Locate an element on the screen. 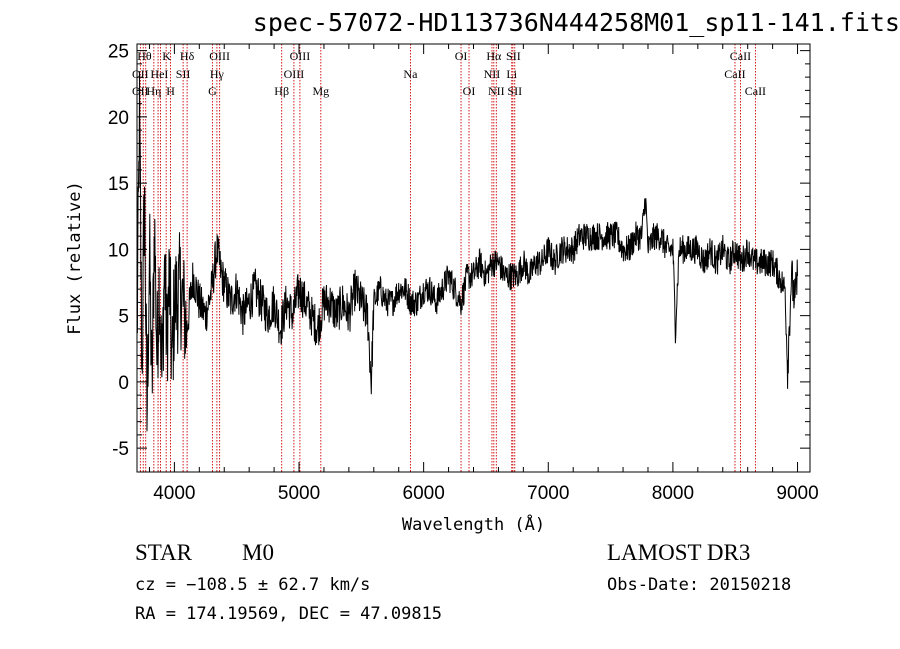 This screenshot has width=900, height=649. y-tick-label-20: 20 is located at coordinates (118, 118).